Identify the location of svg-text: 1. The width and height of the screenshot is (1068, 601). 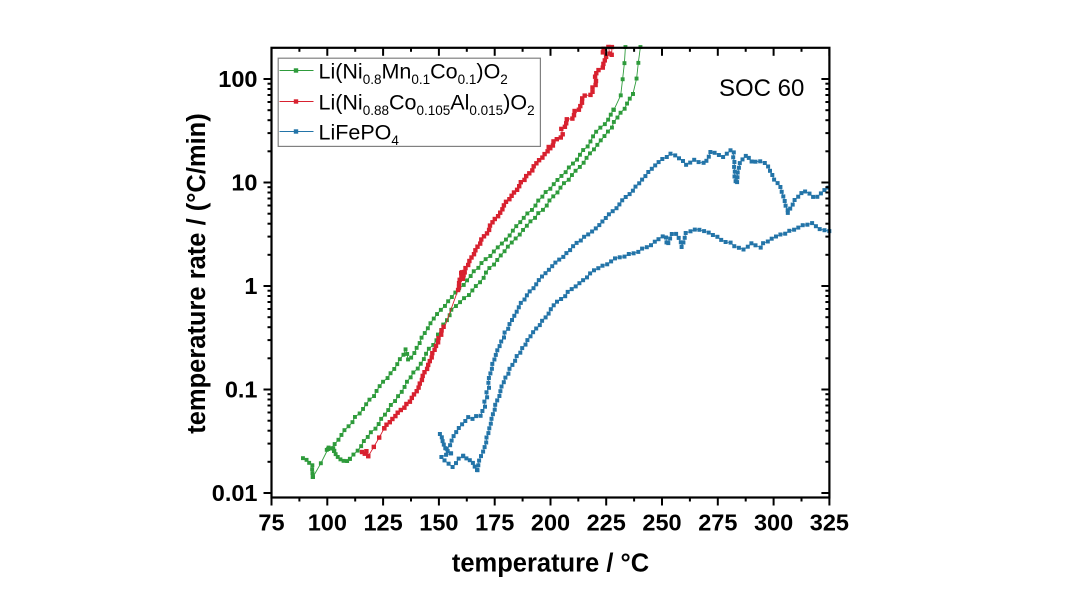
(250, 286).